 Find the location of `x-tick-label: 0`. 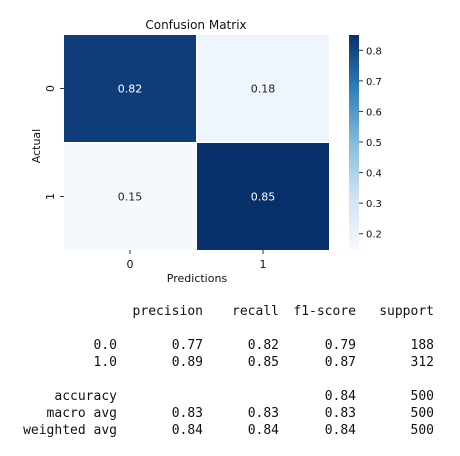

x-tick-label: 0 is located at coordinates (130, 264).